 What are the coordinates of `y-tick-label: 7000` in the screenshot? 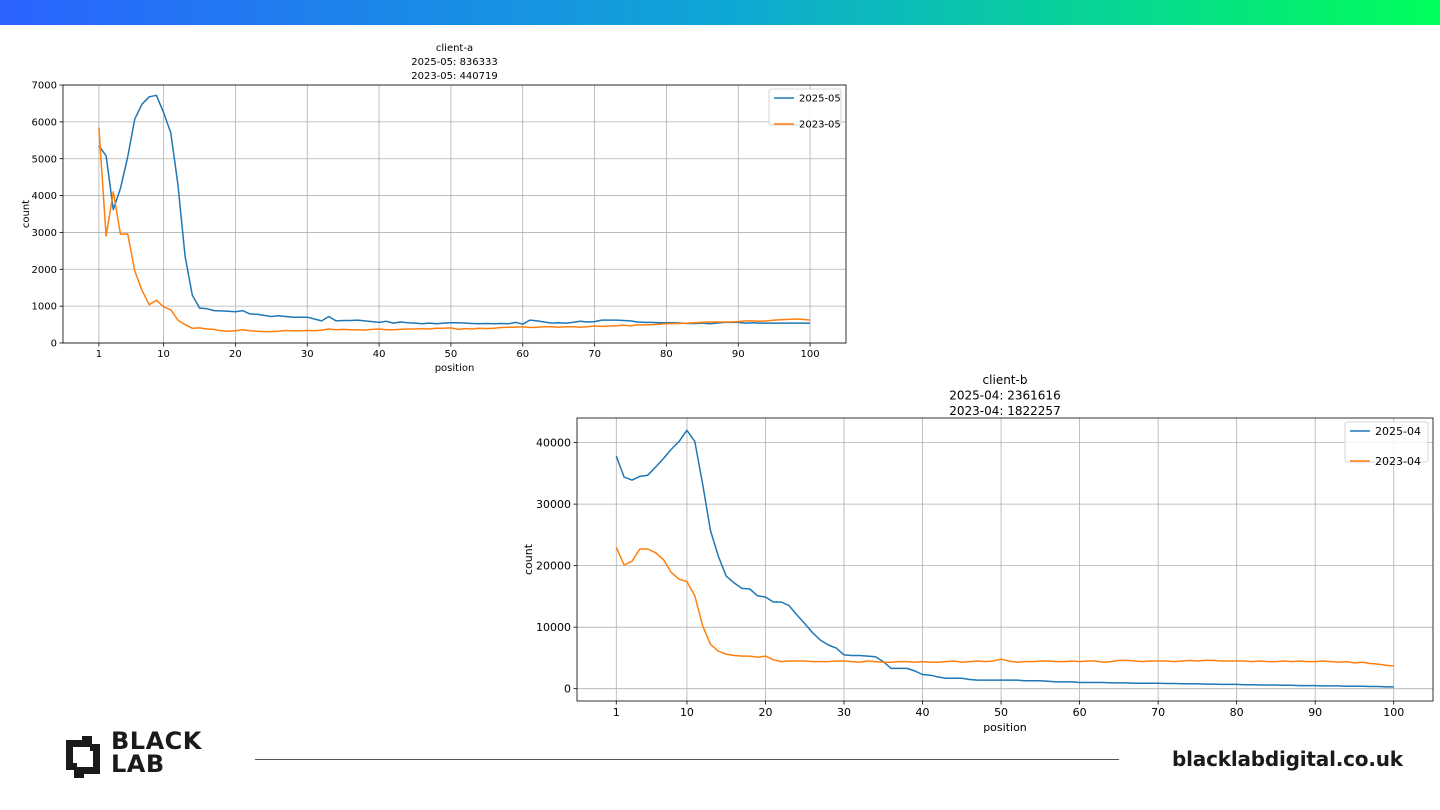 It's located at (44, 86).